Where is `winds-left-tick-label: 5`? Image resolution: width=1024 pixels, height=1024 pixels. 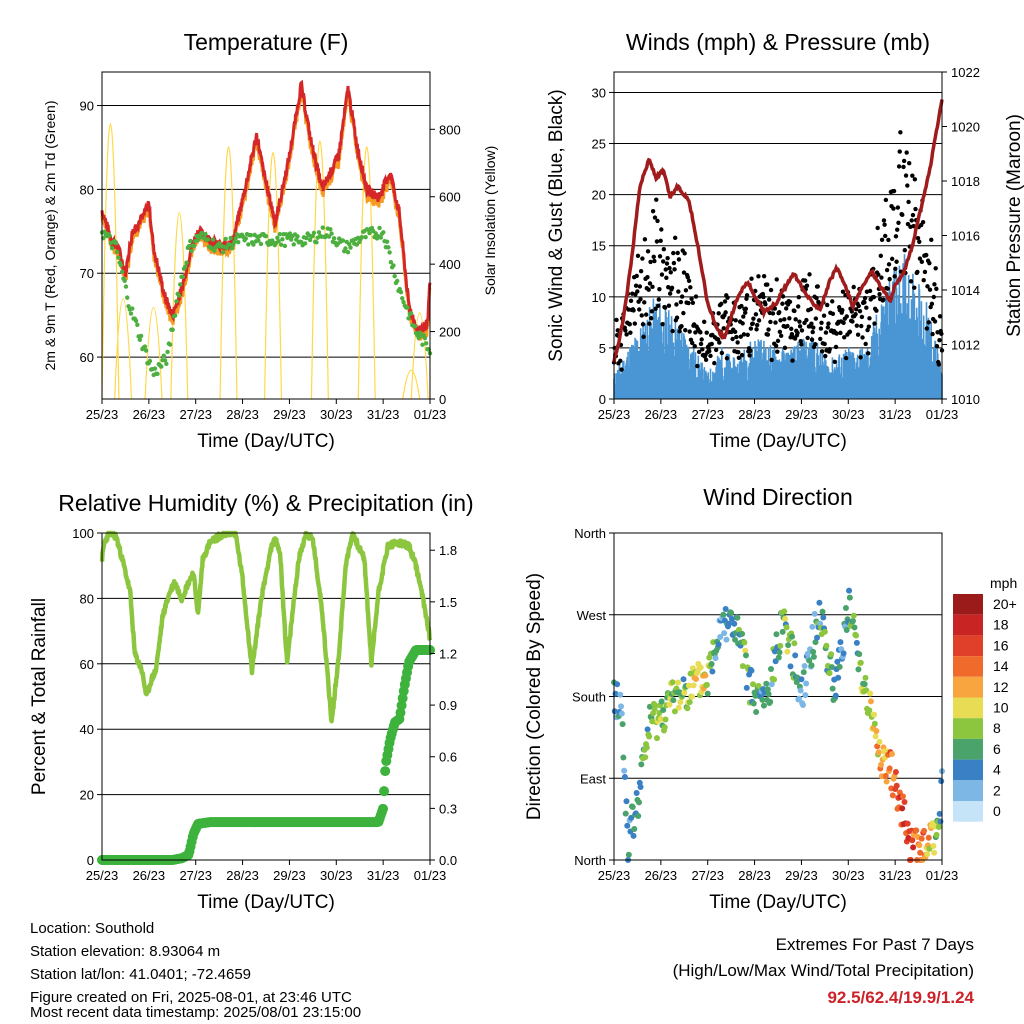 winds-left-tick-label: 5 is located at coordinates (602, 348).